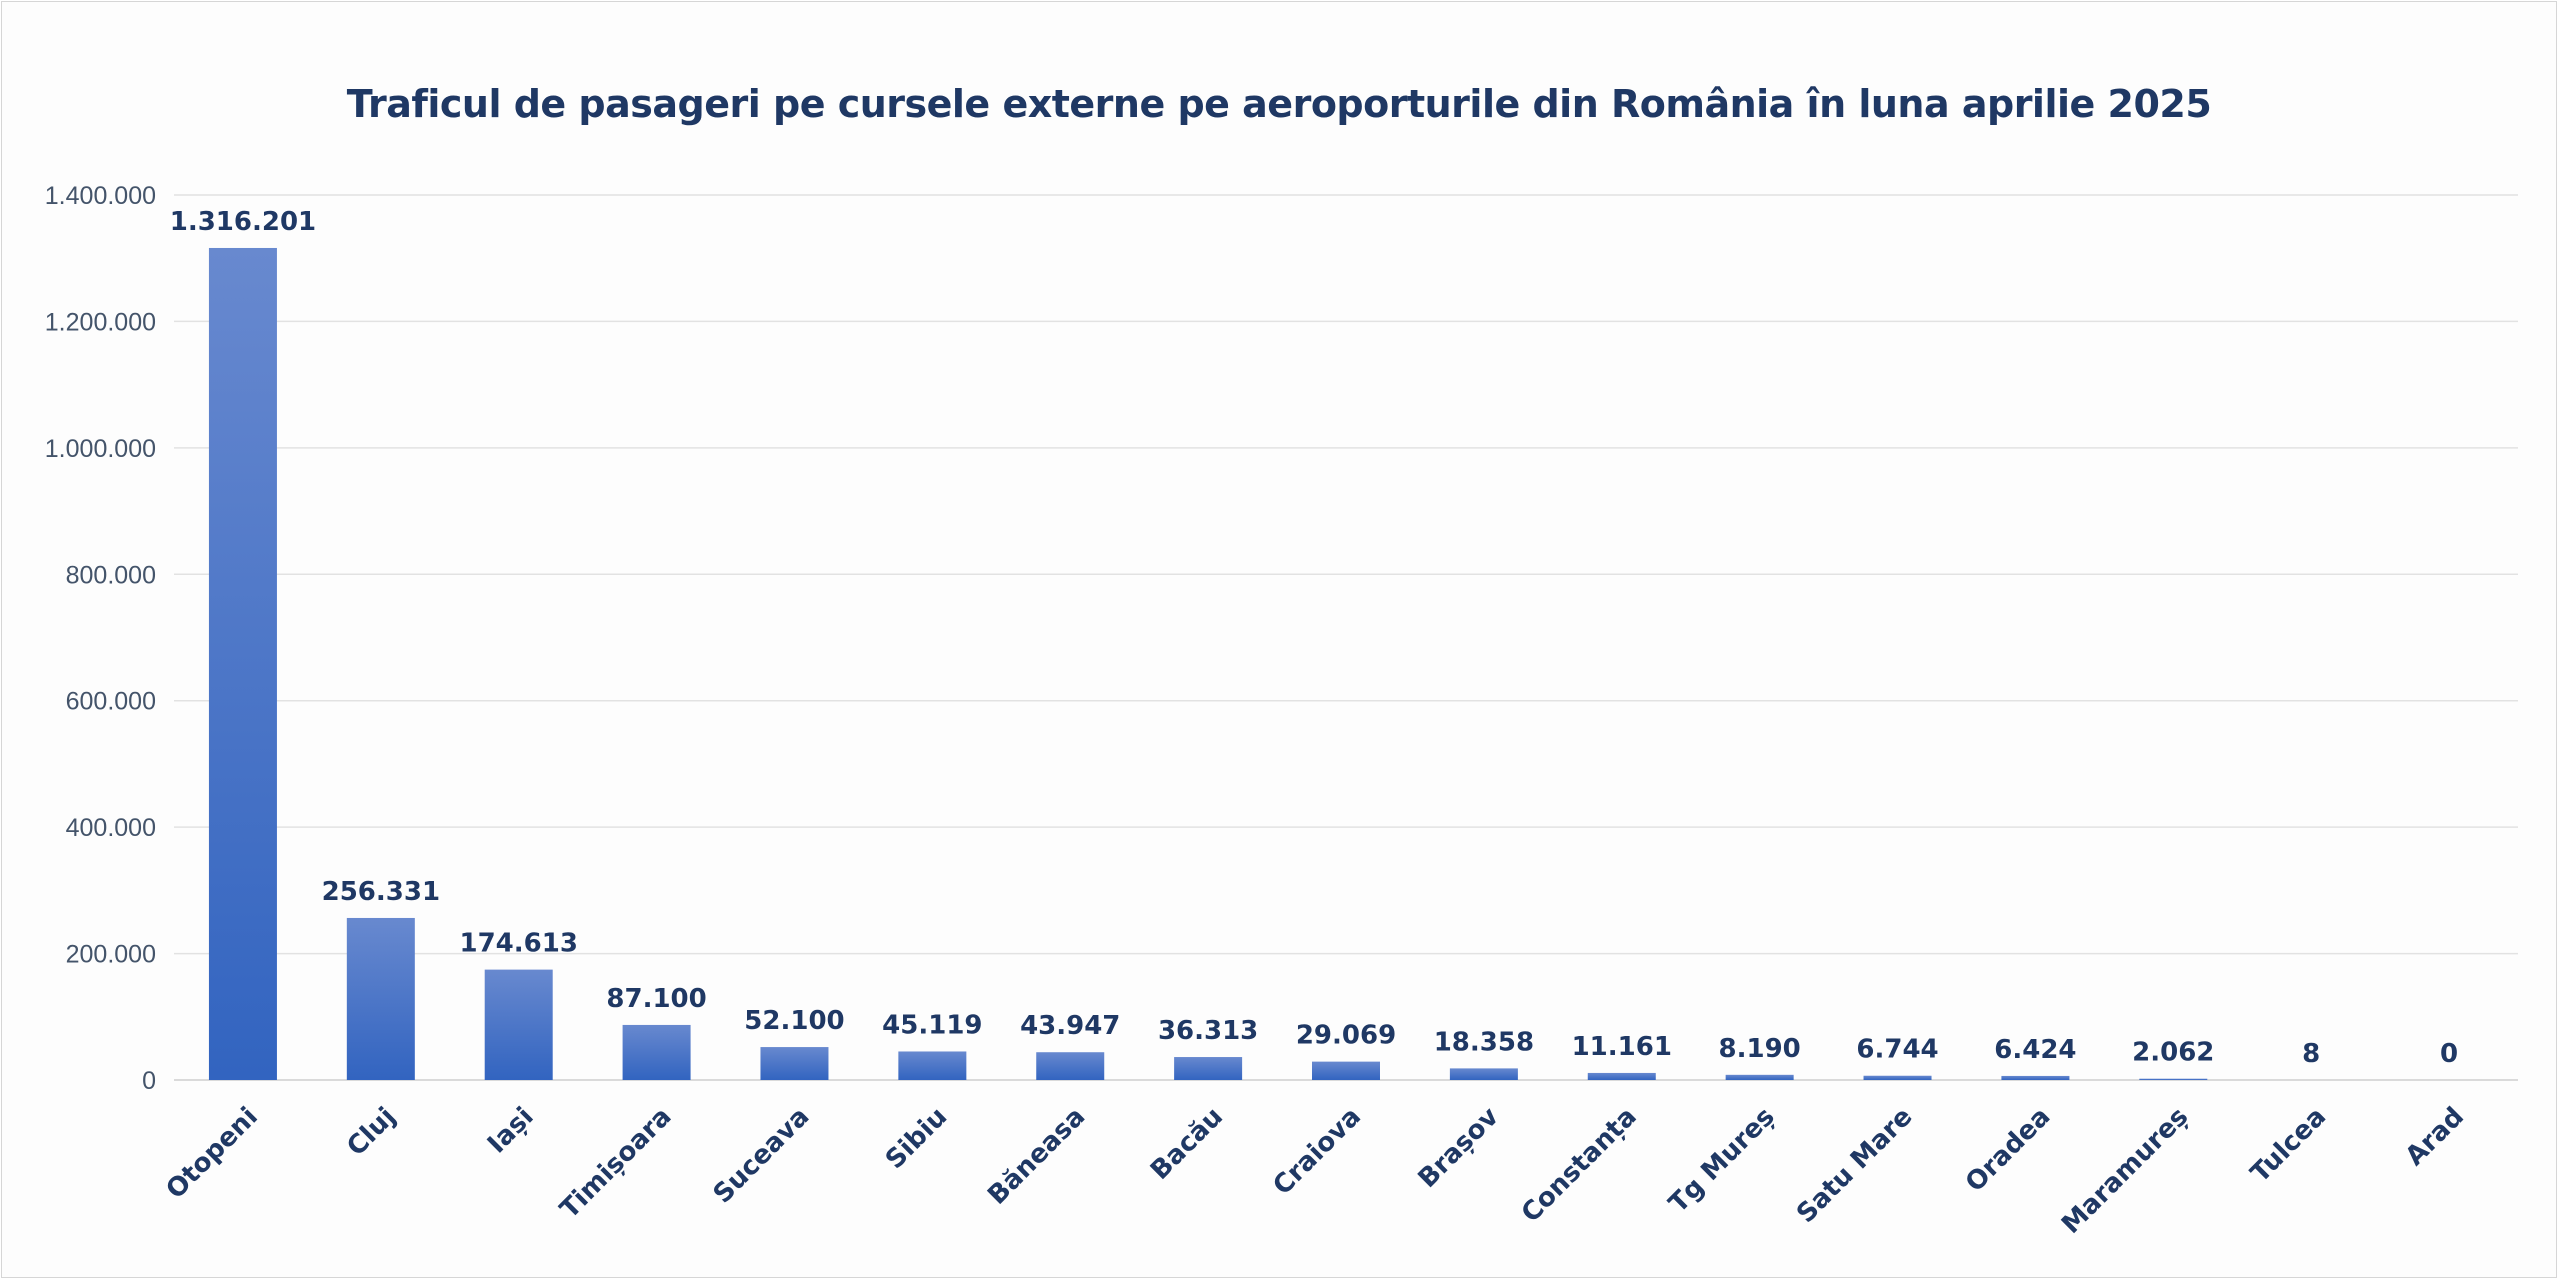 Image resolution: width=2560 pixels, height=1282 pixels. Describe the element at coordinates (1346, 1036) in the screenshot. I see `data-label: 29.069` at that location.